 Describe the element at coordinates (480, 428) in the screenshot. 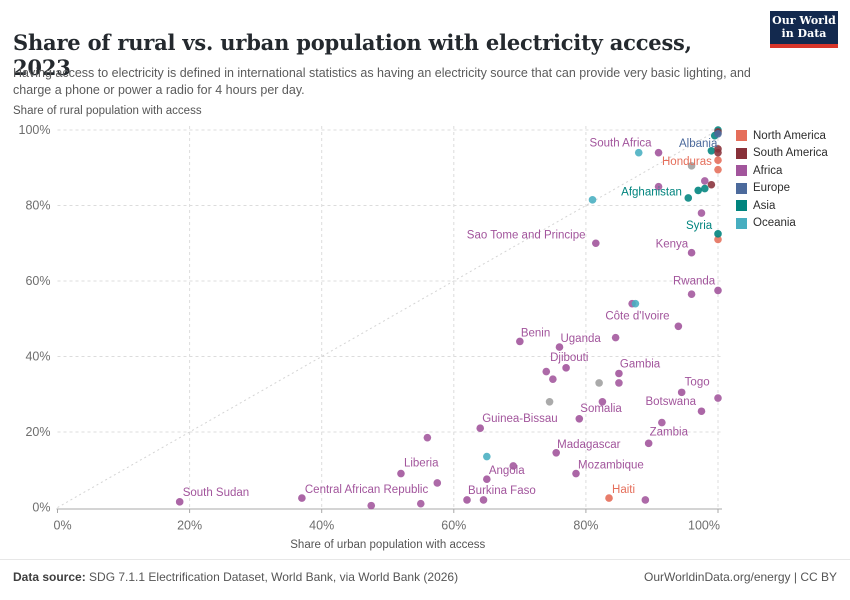

I see `data-point-guinea-bissau` at that location.